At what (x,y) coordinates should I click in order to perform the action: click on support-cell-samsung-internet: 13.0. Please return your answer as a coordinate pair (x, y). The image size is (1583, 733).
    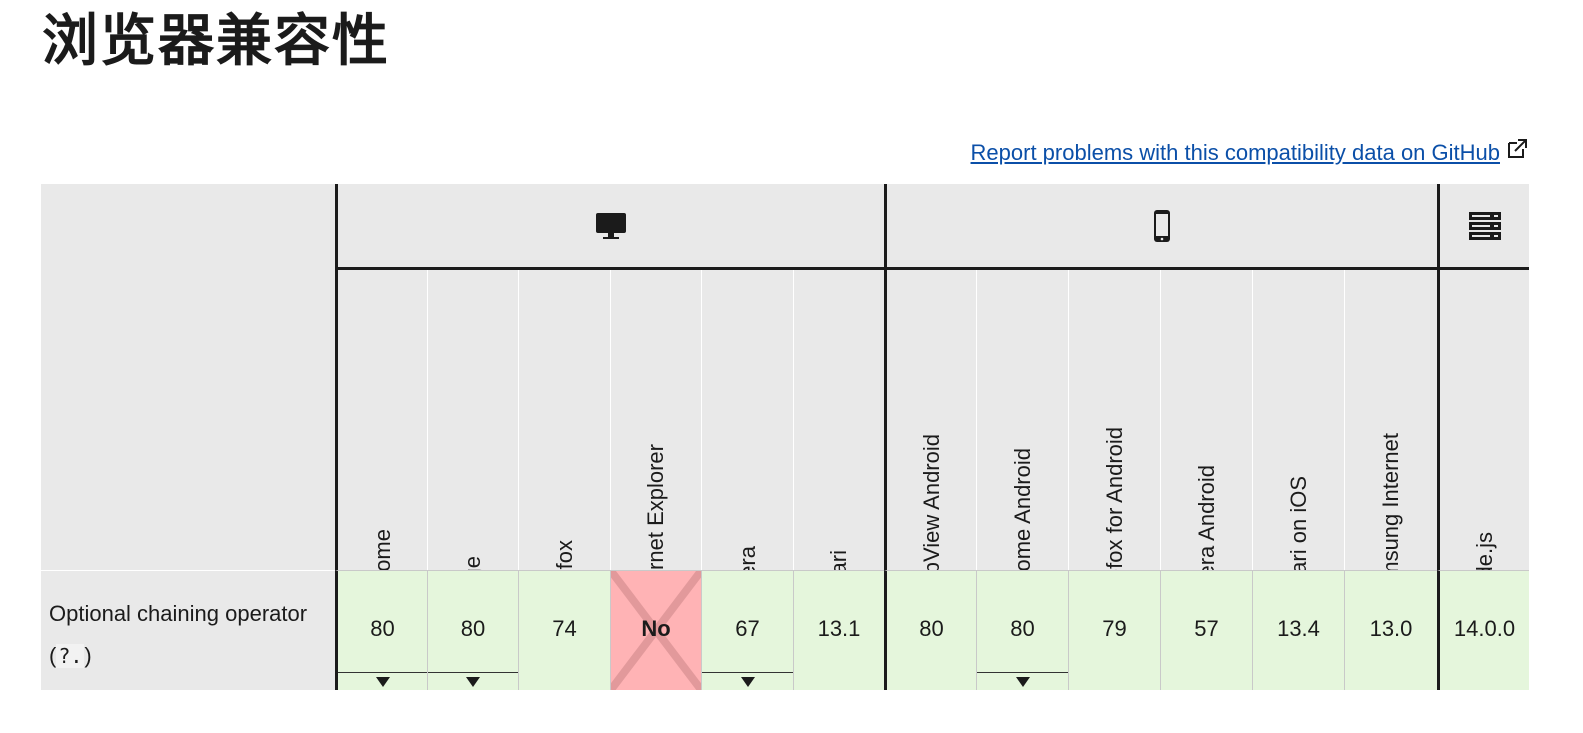
    Looking at the image, I should click on (1390, 630).